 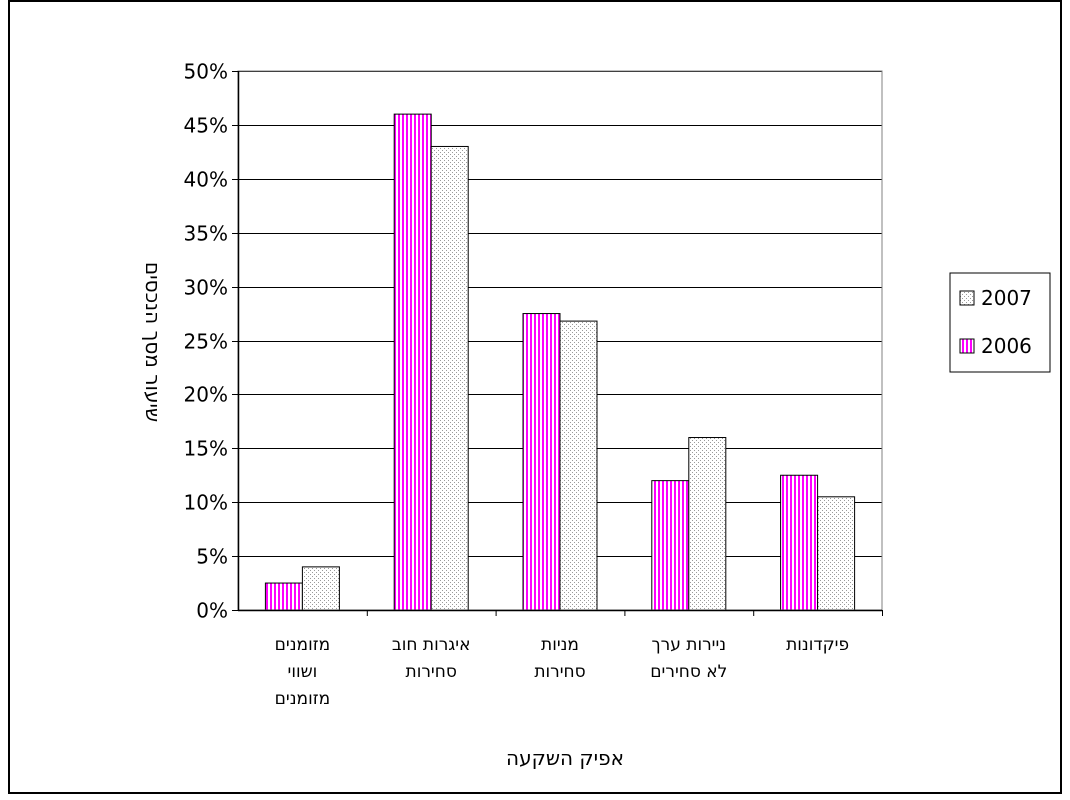 What do you see at coordinates (967, 298) in the screenshot?
I see `legend-swatch-2007` at bounding box center [967, 298].